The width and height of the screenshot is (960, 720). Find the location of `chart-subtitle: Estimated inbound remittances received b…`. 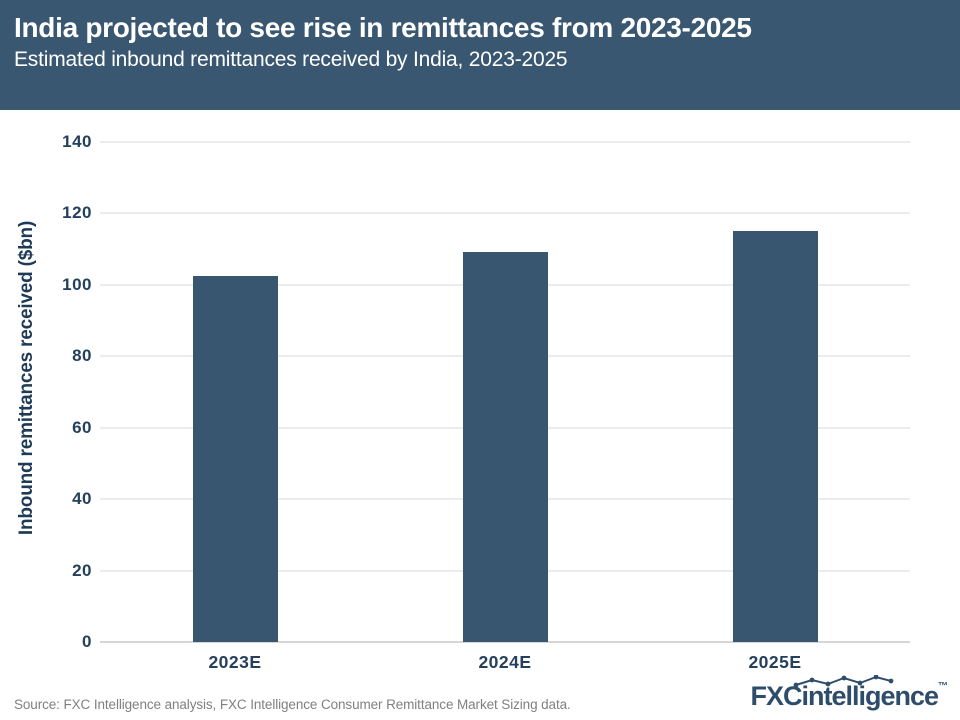

chart-subtitle: Estimated inbound remittances received b… is located at coordinates (291, 59).